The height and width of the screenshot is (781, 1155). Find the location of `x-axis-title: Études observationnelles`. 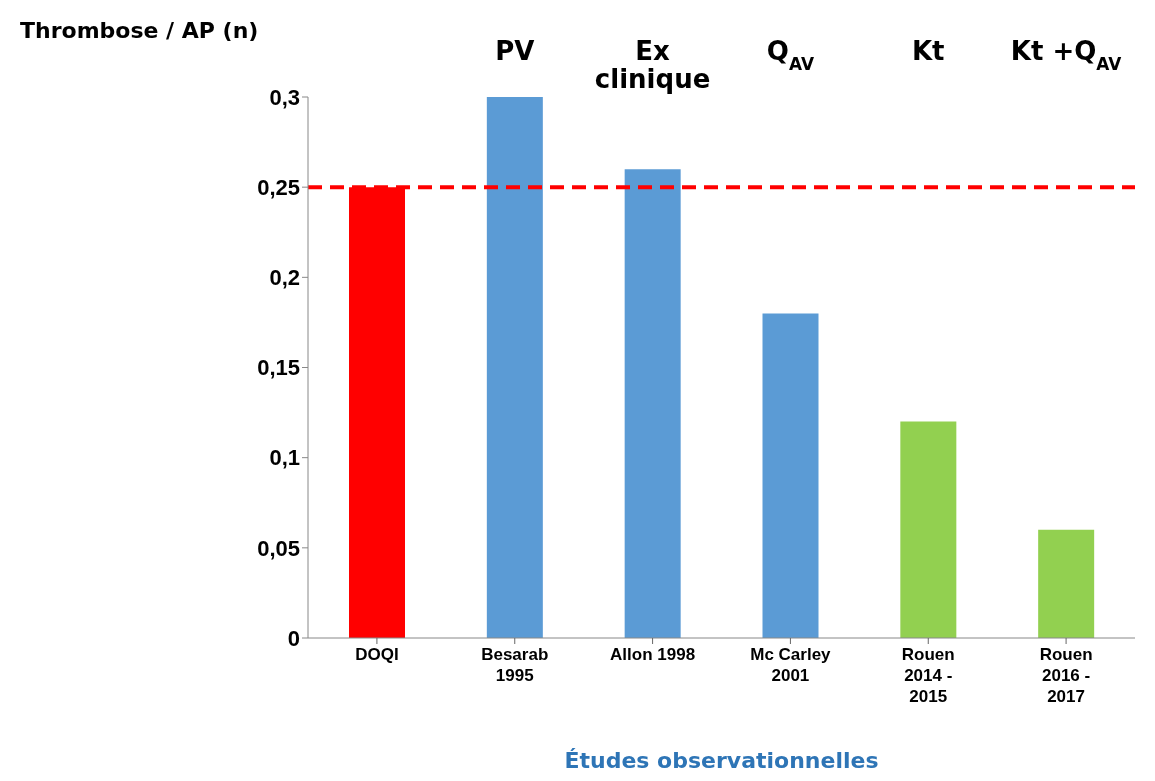

x-axis-title: Études observationnelles is located at coordinates (721, 760).